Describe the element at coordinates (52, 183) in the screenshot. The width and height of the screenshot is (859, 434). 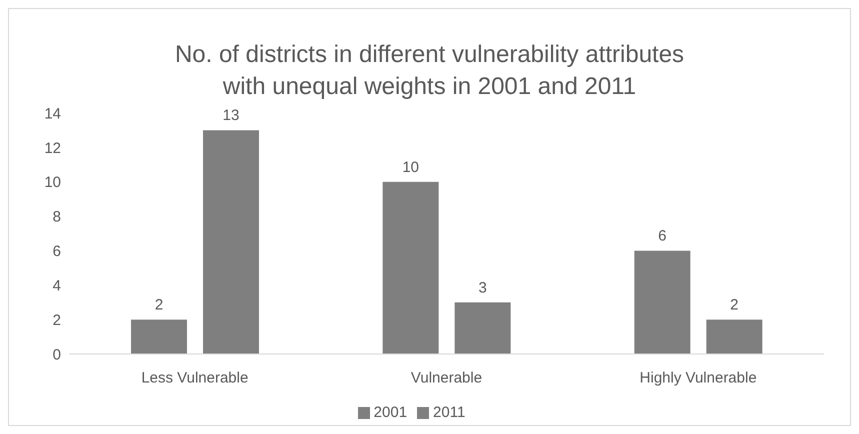
I see `y-tick-label: 10` at that location.